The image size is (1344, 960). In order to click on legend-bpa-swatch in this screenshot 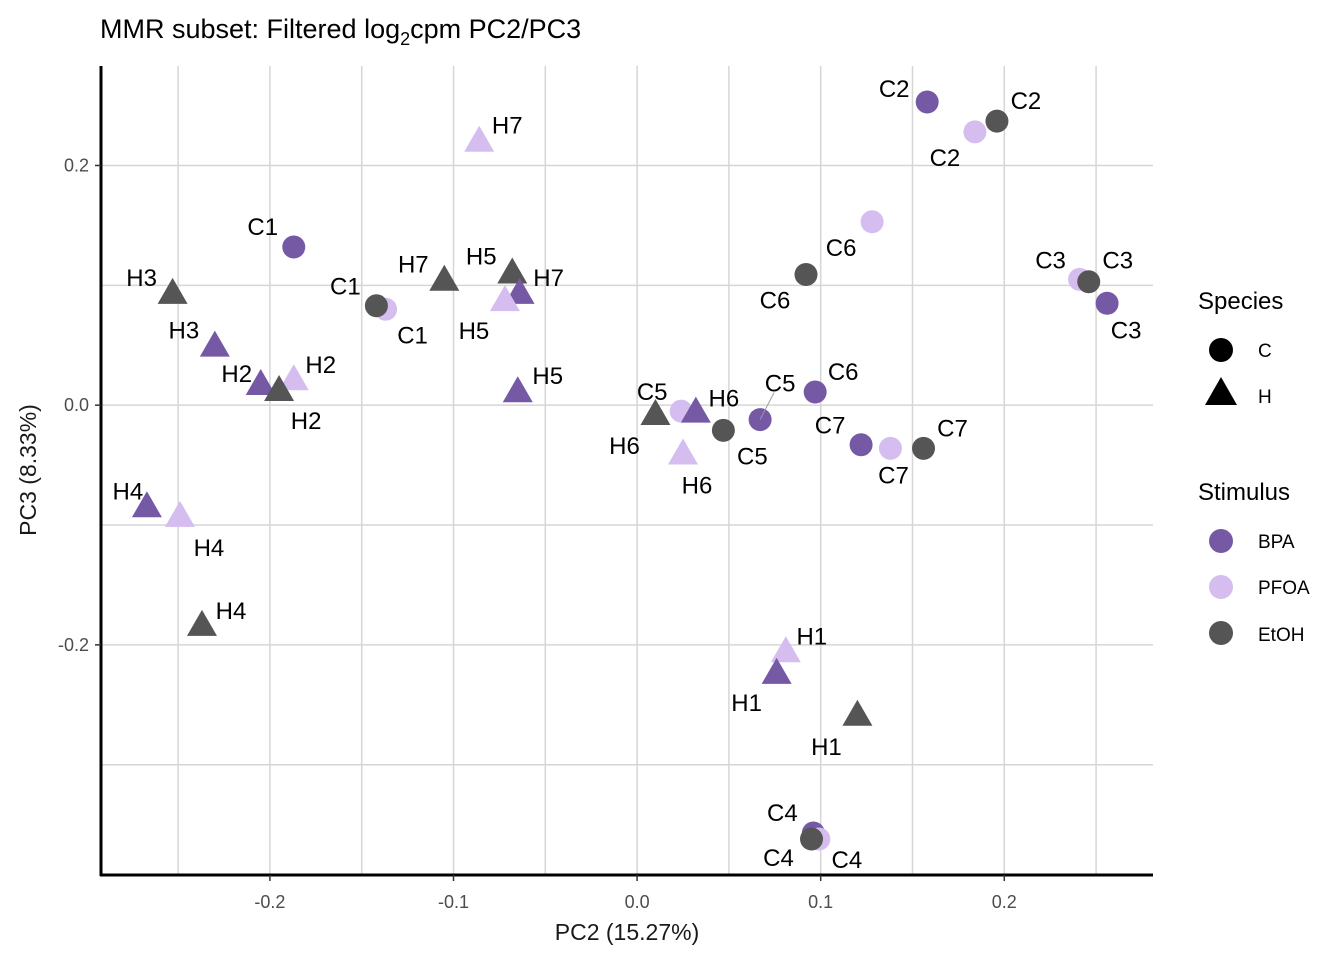, I will do `click(1221, 541)`.